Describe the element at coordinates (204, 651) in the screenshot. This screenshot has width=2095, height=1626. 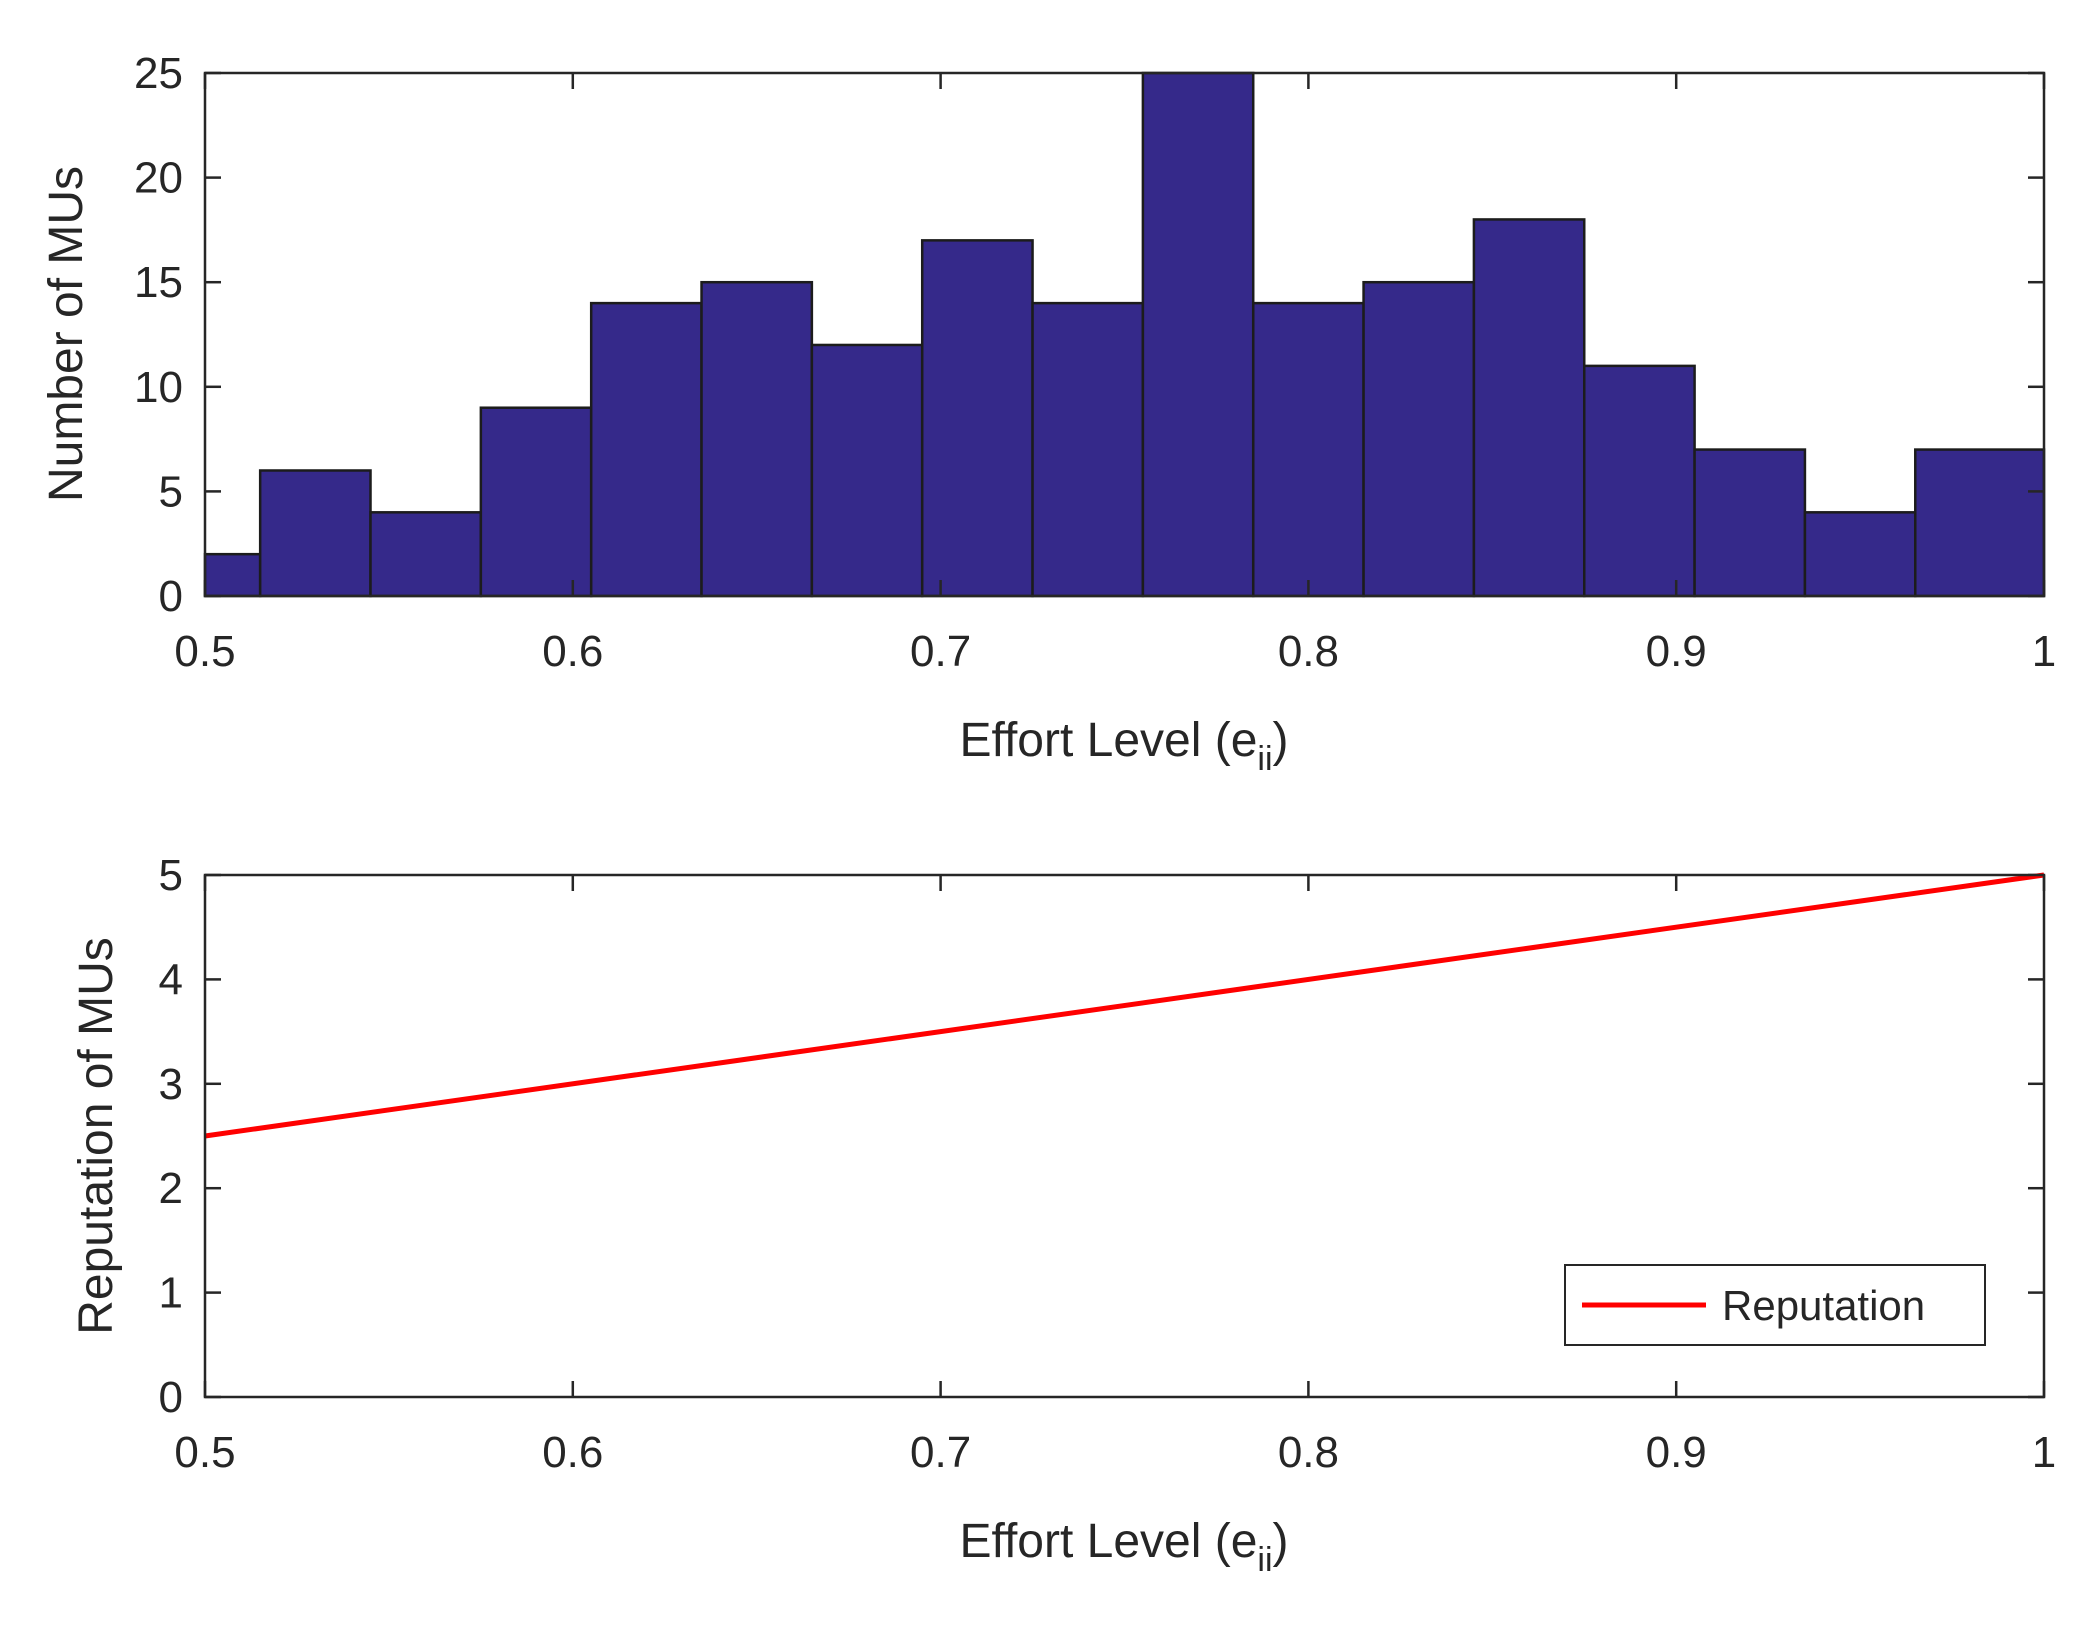
I see `histogram-xtick-label: 0.5` at that location.